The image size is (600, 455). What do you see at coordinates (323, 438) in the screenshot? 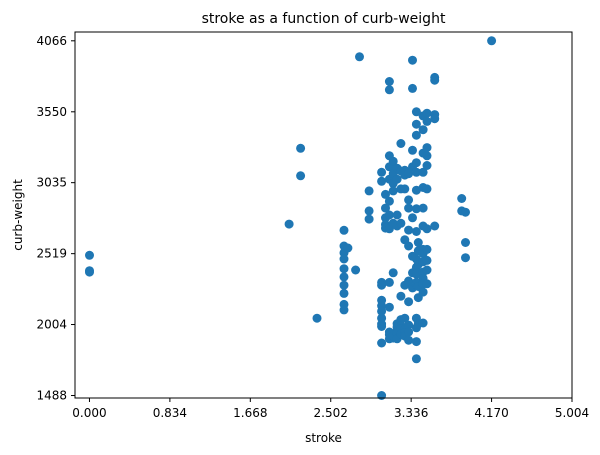
I see `x-axis-label: stroke` at bounding box center [323, 438].